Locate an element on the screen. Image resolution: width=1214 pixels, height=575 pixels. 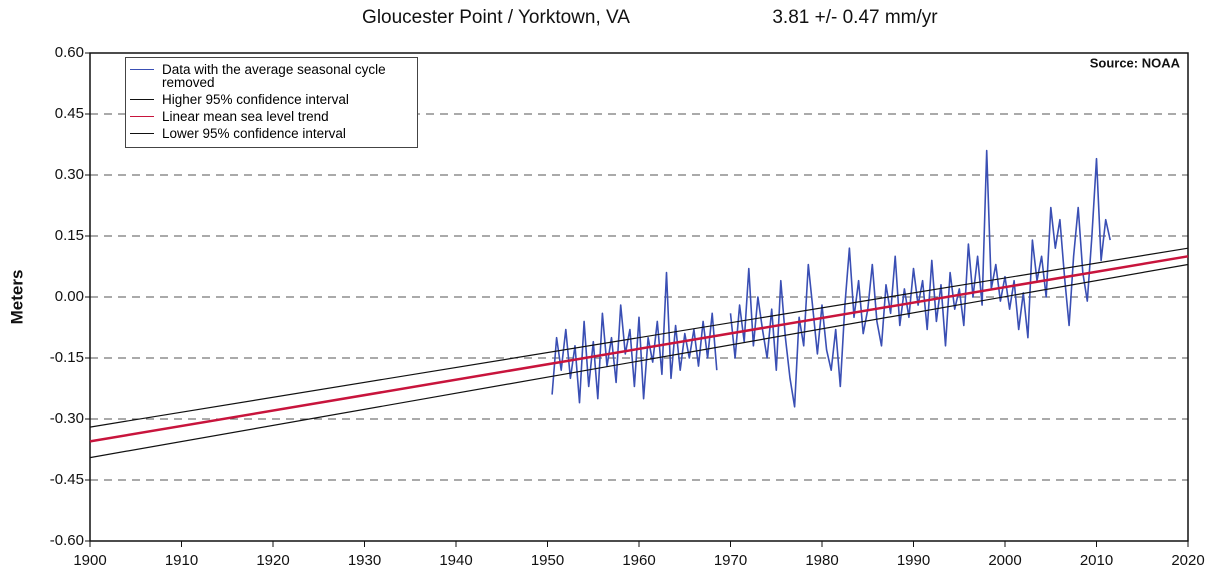
y-tick-label: -0.15 is located at coordinates (67, 357).